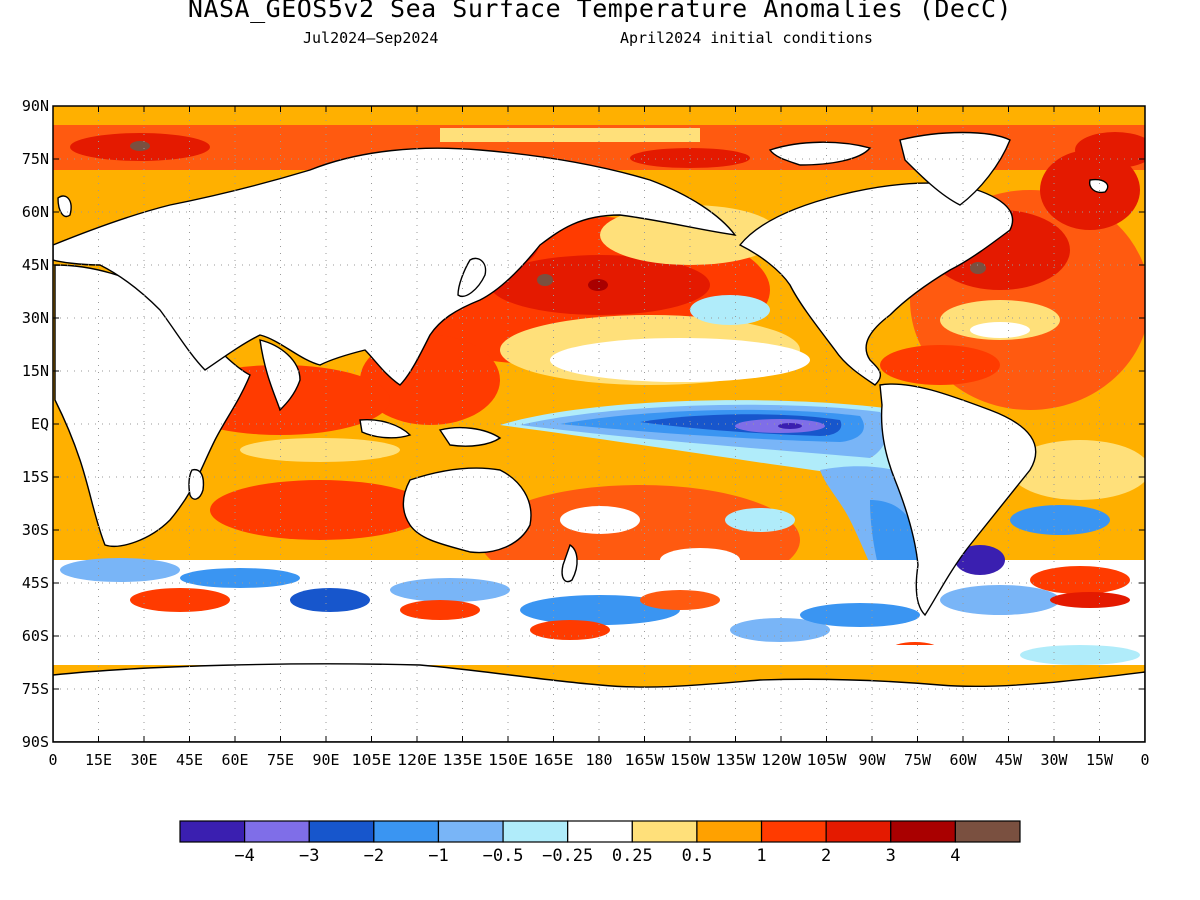 This screenshot has width=1200, height=900. I want to click on south-america, so click(958, 500).